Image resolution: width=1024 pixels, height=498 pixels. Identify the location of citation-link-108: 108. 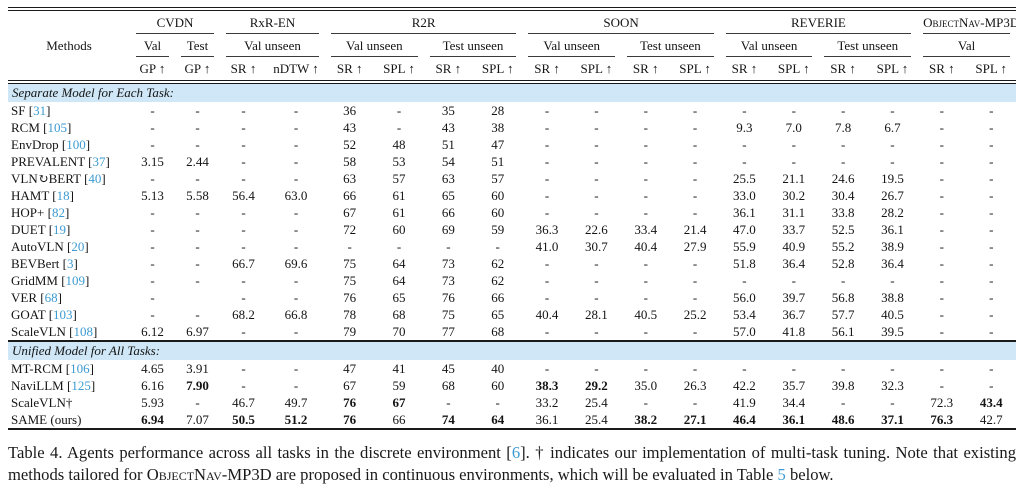
(83, 331).